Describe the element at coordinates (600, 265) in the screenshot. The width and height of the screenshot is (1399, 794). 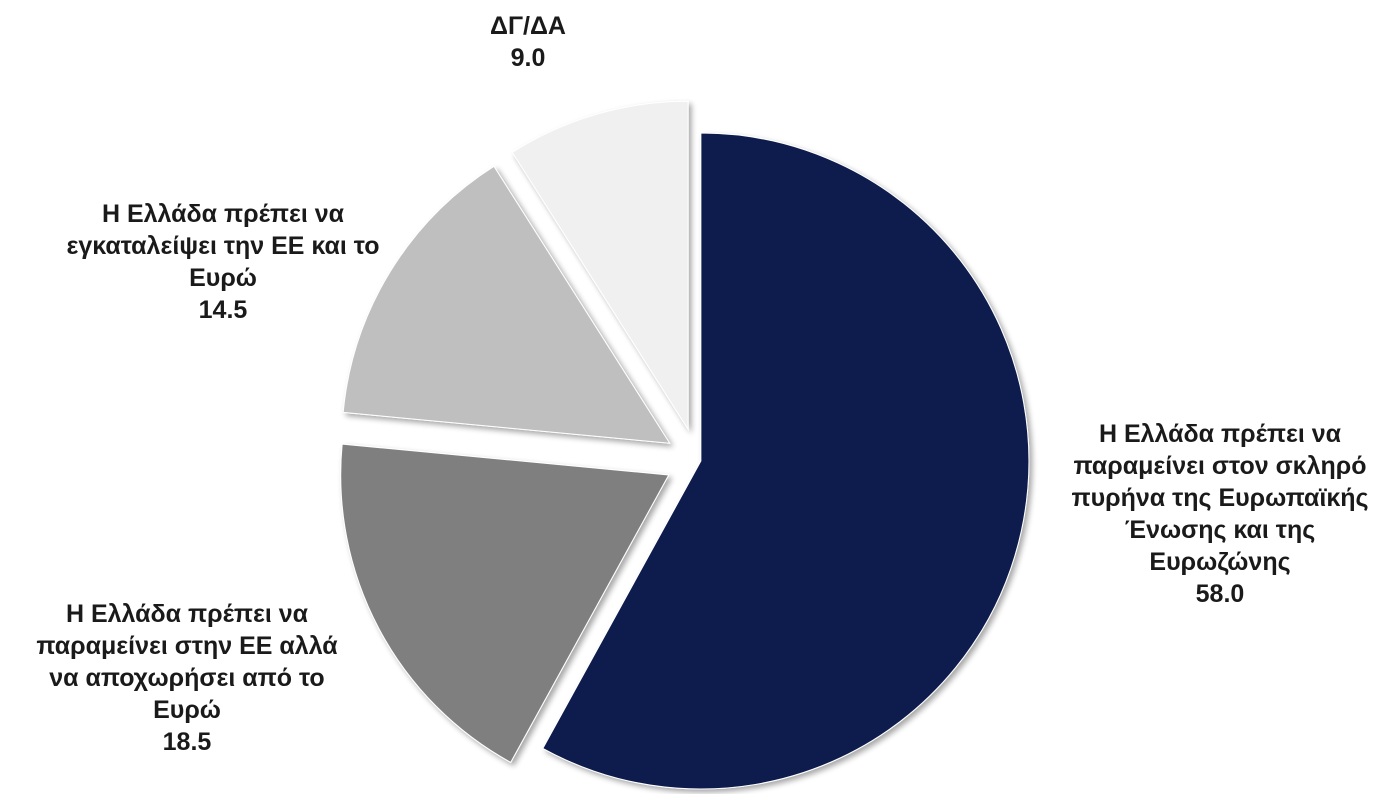
I see `slice-dont-know` at that location.